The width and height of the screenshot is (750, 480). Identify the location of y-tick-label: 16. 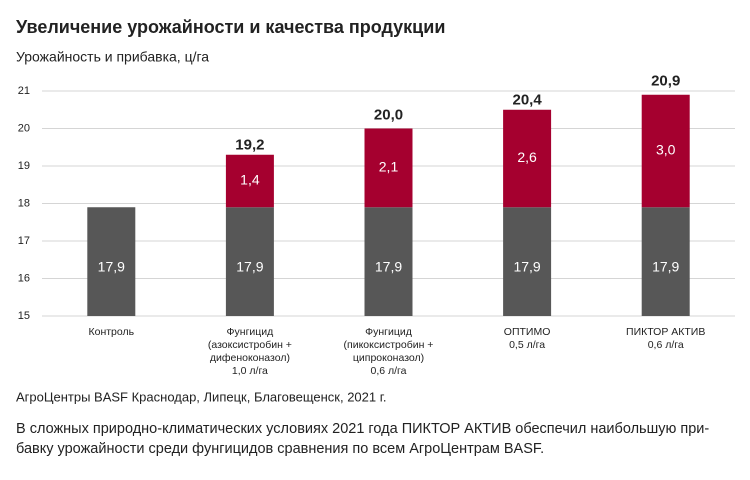
(24, 278).